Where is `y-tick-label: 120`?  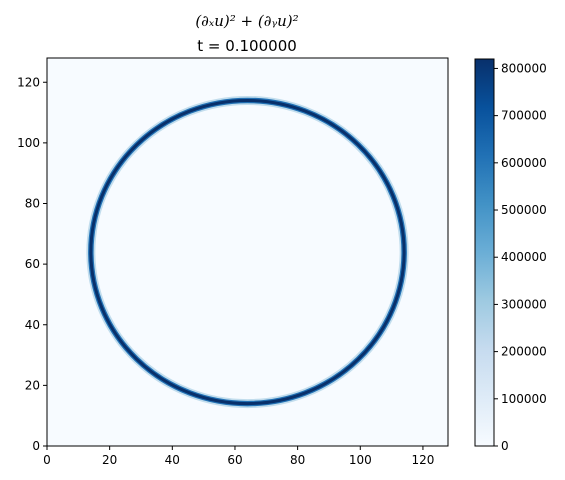
y-tick-label: 120 is located at coordinates (28, 82).